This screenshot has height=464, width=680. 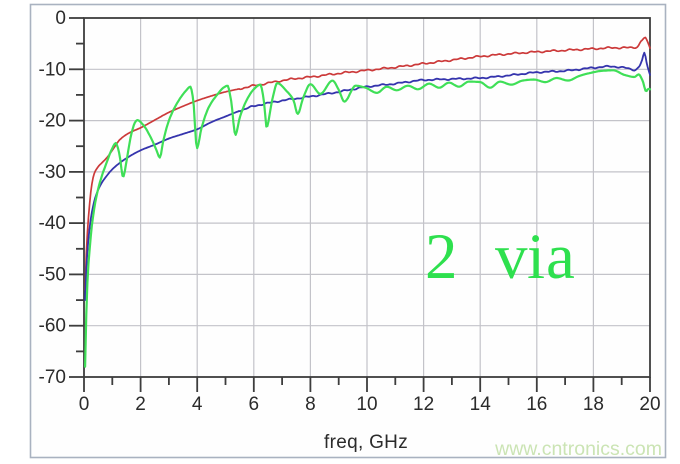 I want to click on svg-text: 16, so click(x=536, y=404).